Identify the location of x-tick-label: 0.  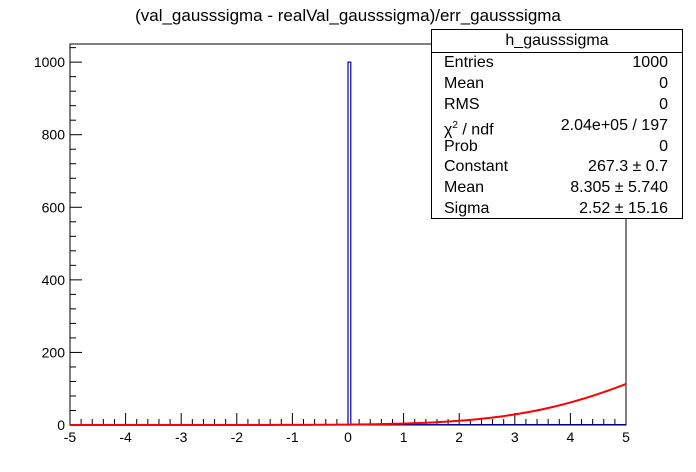
(348, 437).